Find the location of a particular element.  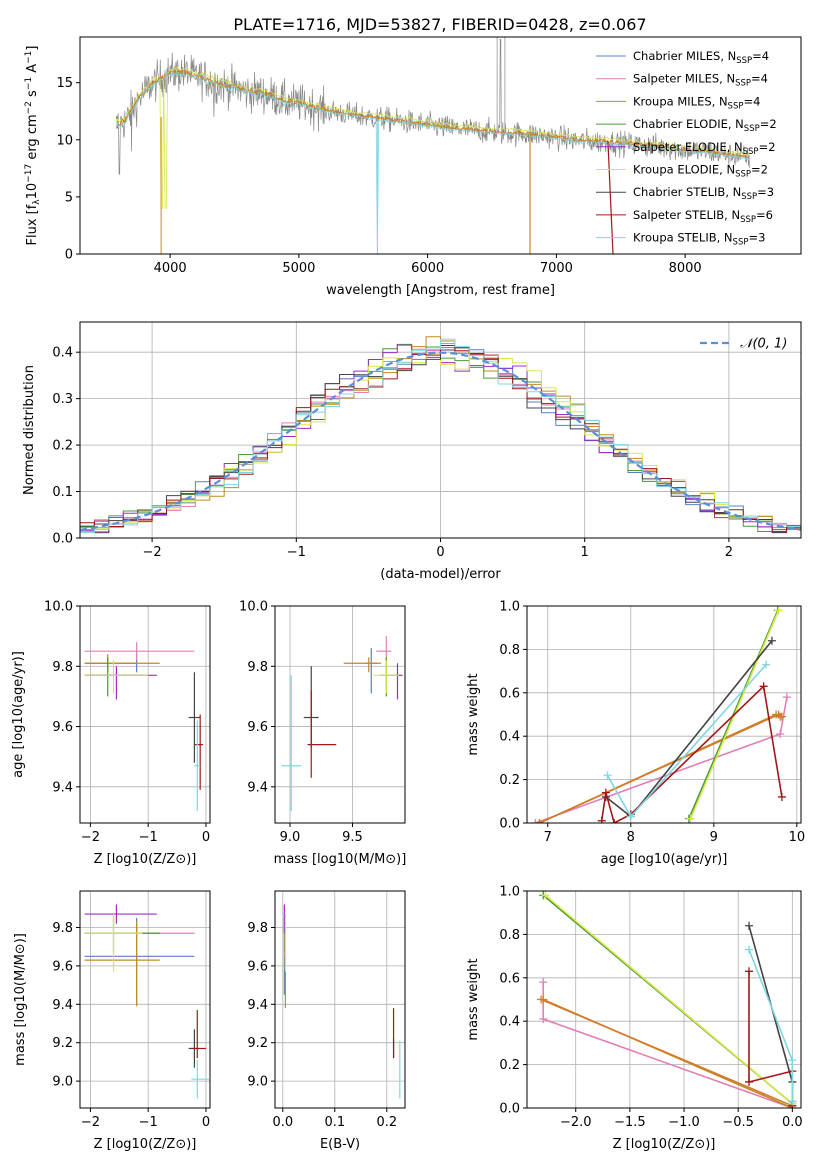

data-point-chabrier-miles is located at coordinates (139, 961).